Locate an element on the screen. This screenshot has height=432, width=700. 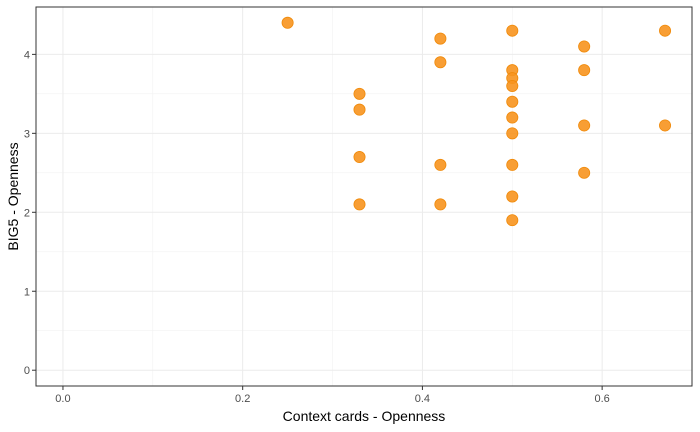
y-tick-label: 1 is located at coordinates (27, 292).